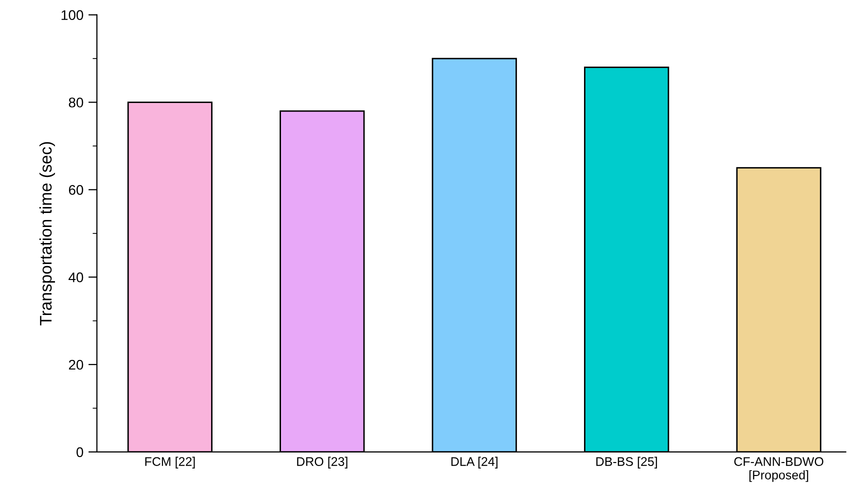 This screenshot has height=495, width=850. Describe the element at coordinates (626, 462) in the screenshot. I see `x-tick-label: DB-BS [25]` at that location.